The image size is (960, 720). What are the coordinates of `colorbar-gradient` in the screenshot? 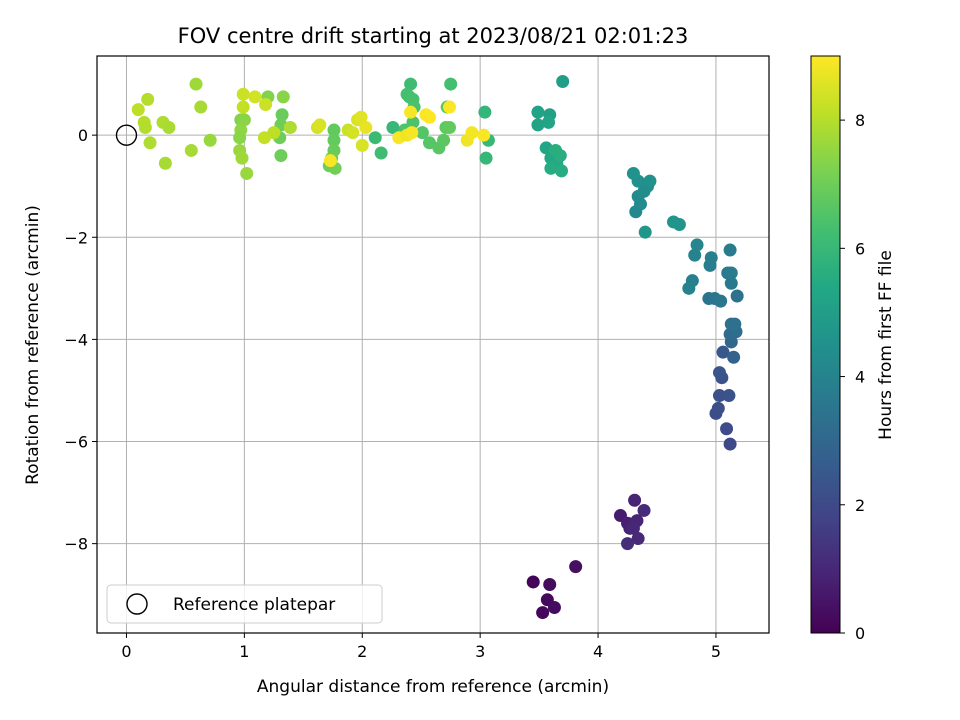 It's located at (825, 344).